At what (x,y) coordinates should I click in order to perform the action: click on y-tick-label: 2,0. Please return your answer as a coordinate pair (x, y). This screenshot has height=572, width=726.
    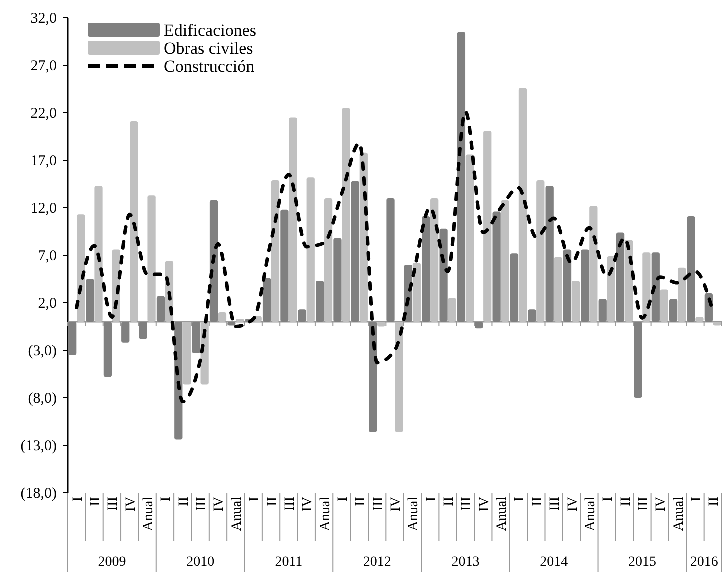
    Looking at the image, I should click on (47, 304).